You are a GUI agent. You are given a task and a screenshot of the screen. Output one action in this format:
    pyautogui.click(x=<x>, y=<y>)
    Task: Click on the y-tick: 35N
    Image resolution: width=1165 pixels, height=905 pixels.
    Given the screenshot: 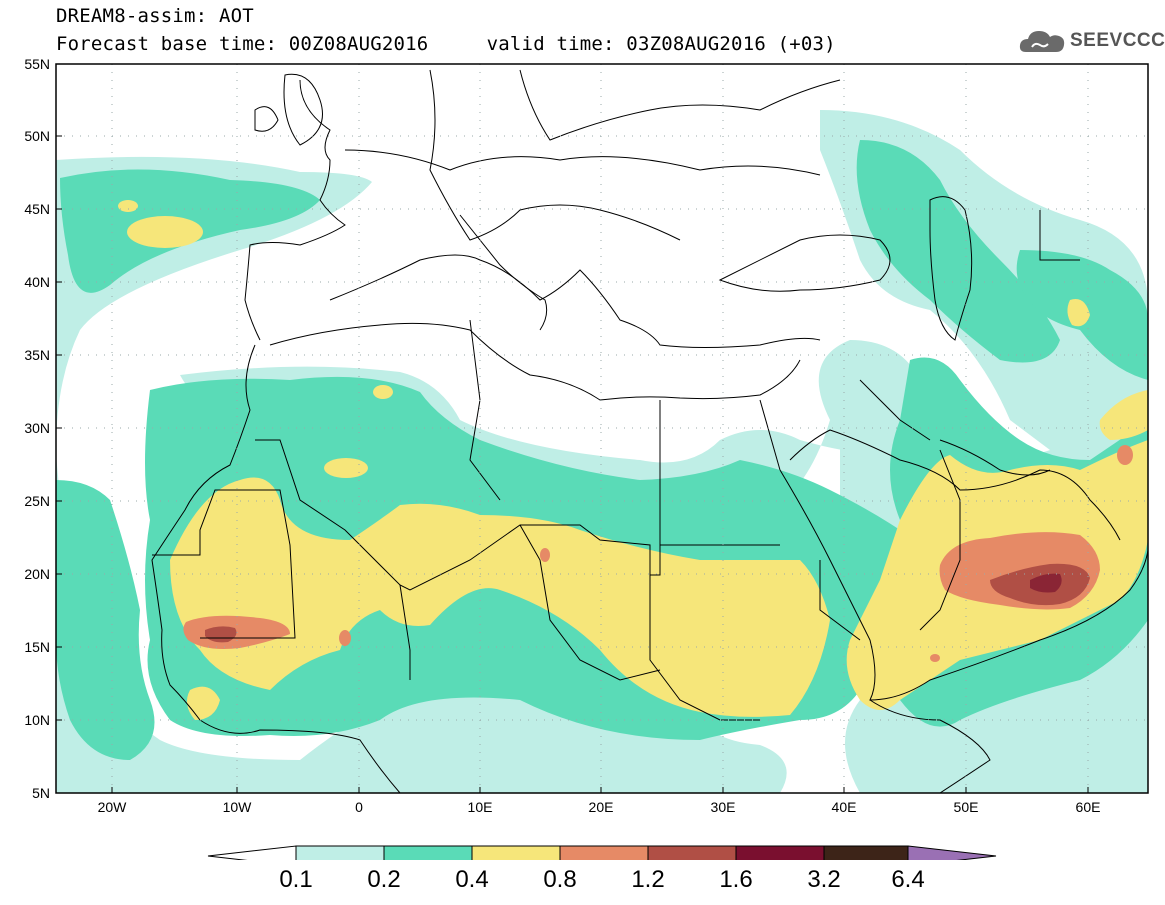 What is the action you would take?
    pyautogui.click(x=43, y=355)
    